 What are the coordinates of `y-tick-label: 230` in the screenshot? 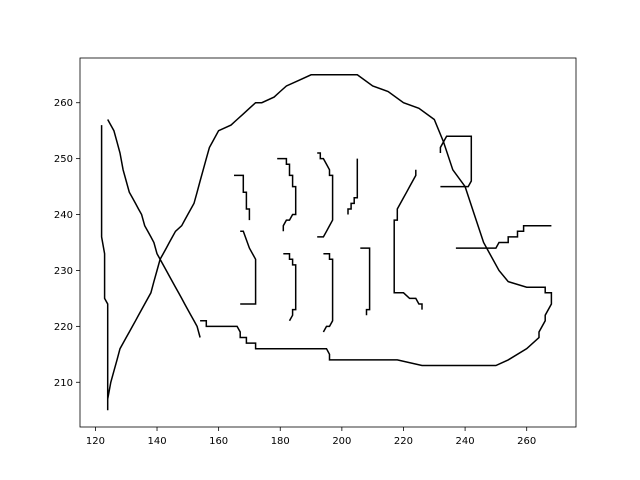 It's located at (63, 271).